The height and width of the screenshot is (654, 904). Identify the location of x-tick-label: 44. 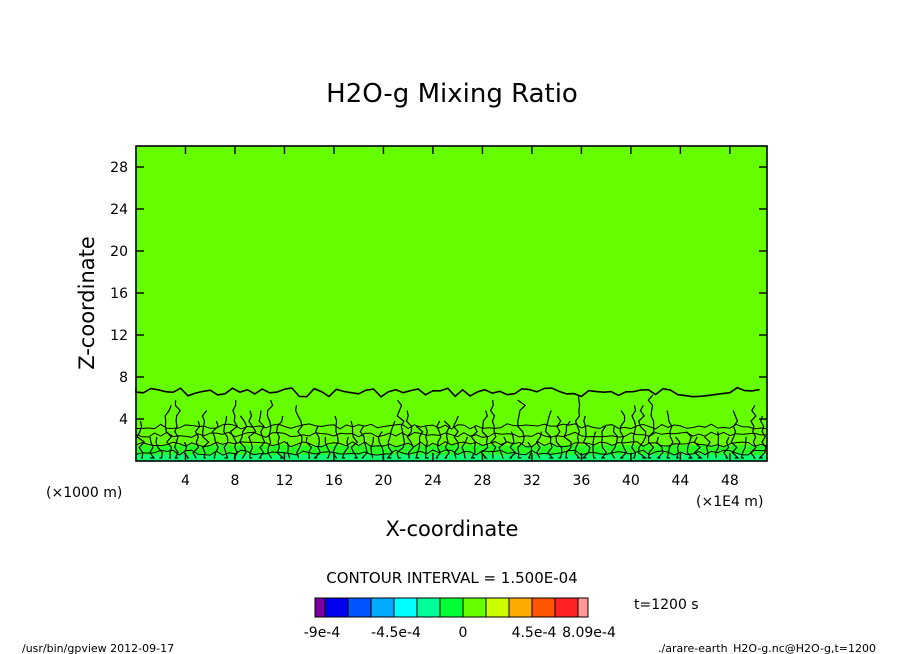
(680, 481).